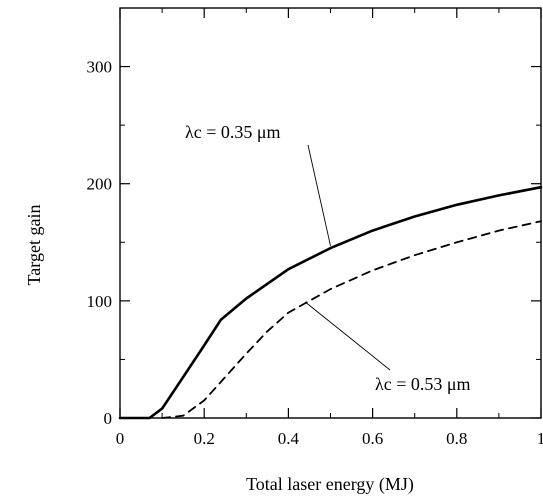 The width and height of the screenshot is (543, 500). What do you see at coordinates (372, 438) in the screenshot?
I see `x-tick-label: 0.6` at bounding box center [372, 438].